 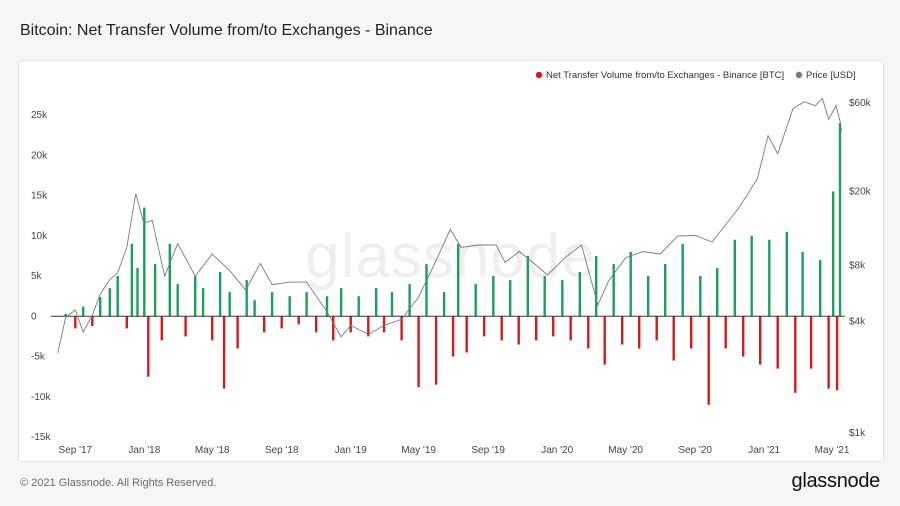 What do you see at coordinates (799, 75) in the screenshot?
I see `legend-dot-price` at bounding box center [799, 75].